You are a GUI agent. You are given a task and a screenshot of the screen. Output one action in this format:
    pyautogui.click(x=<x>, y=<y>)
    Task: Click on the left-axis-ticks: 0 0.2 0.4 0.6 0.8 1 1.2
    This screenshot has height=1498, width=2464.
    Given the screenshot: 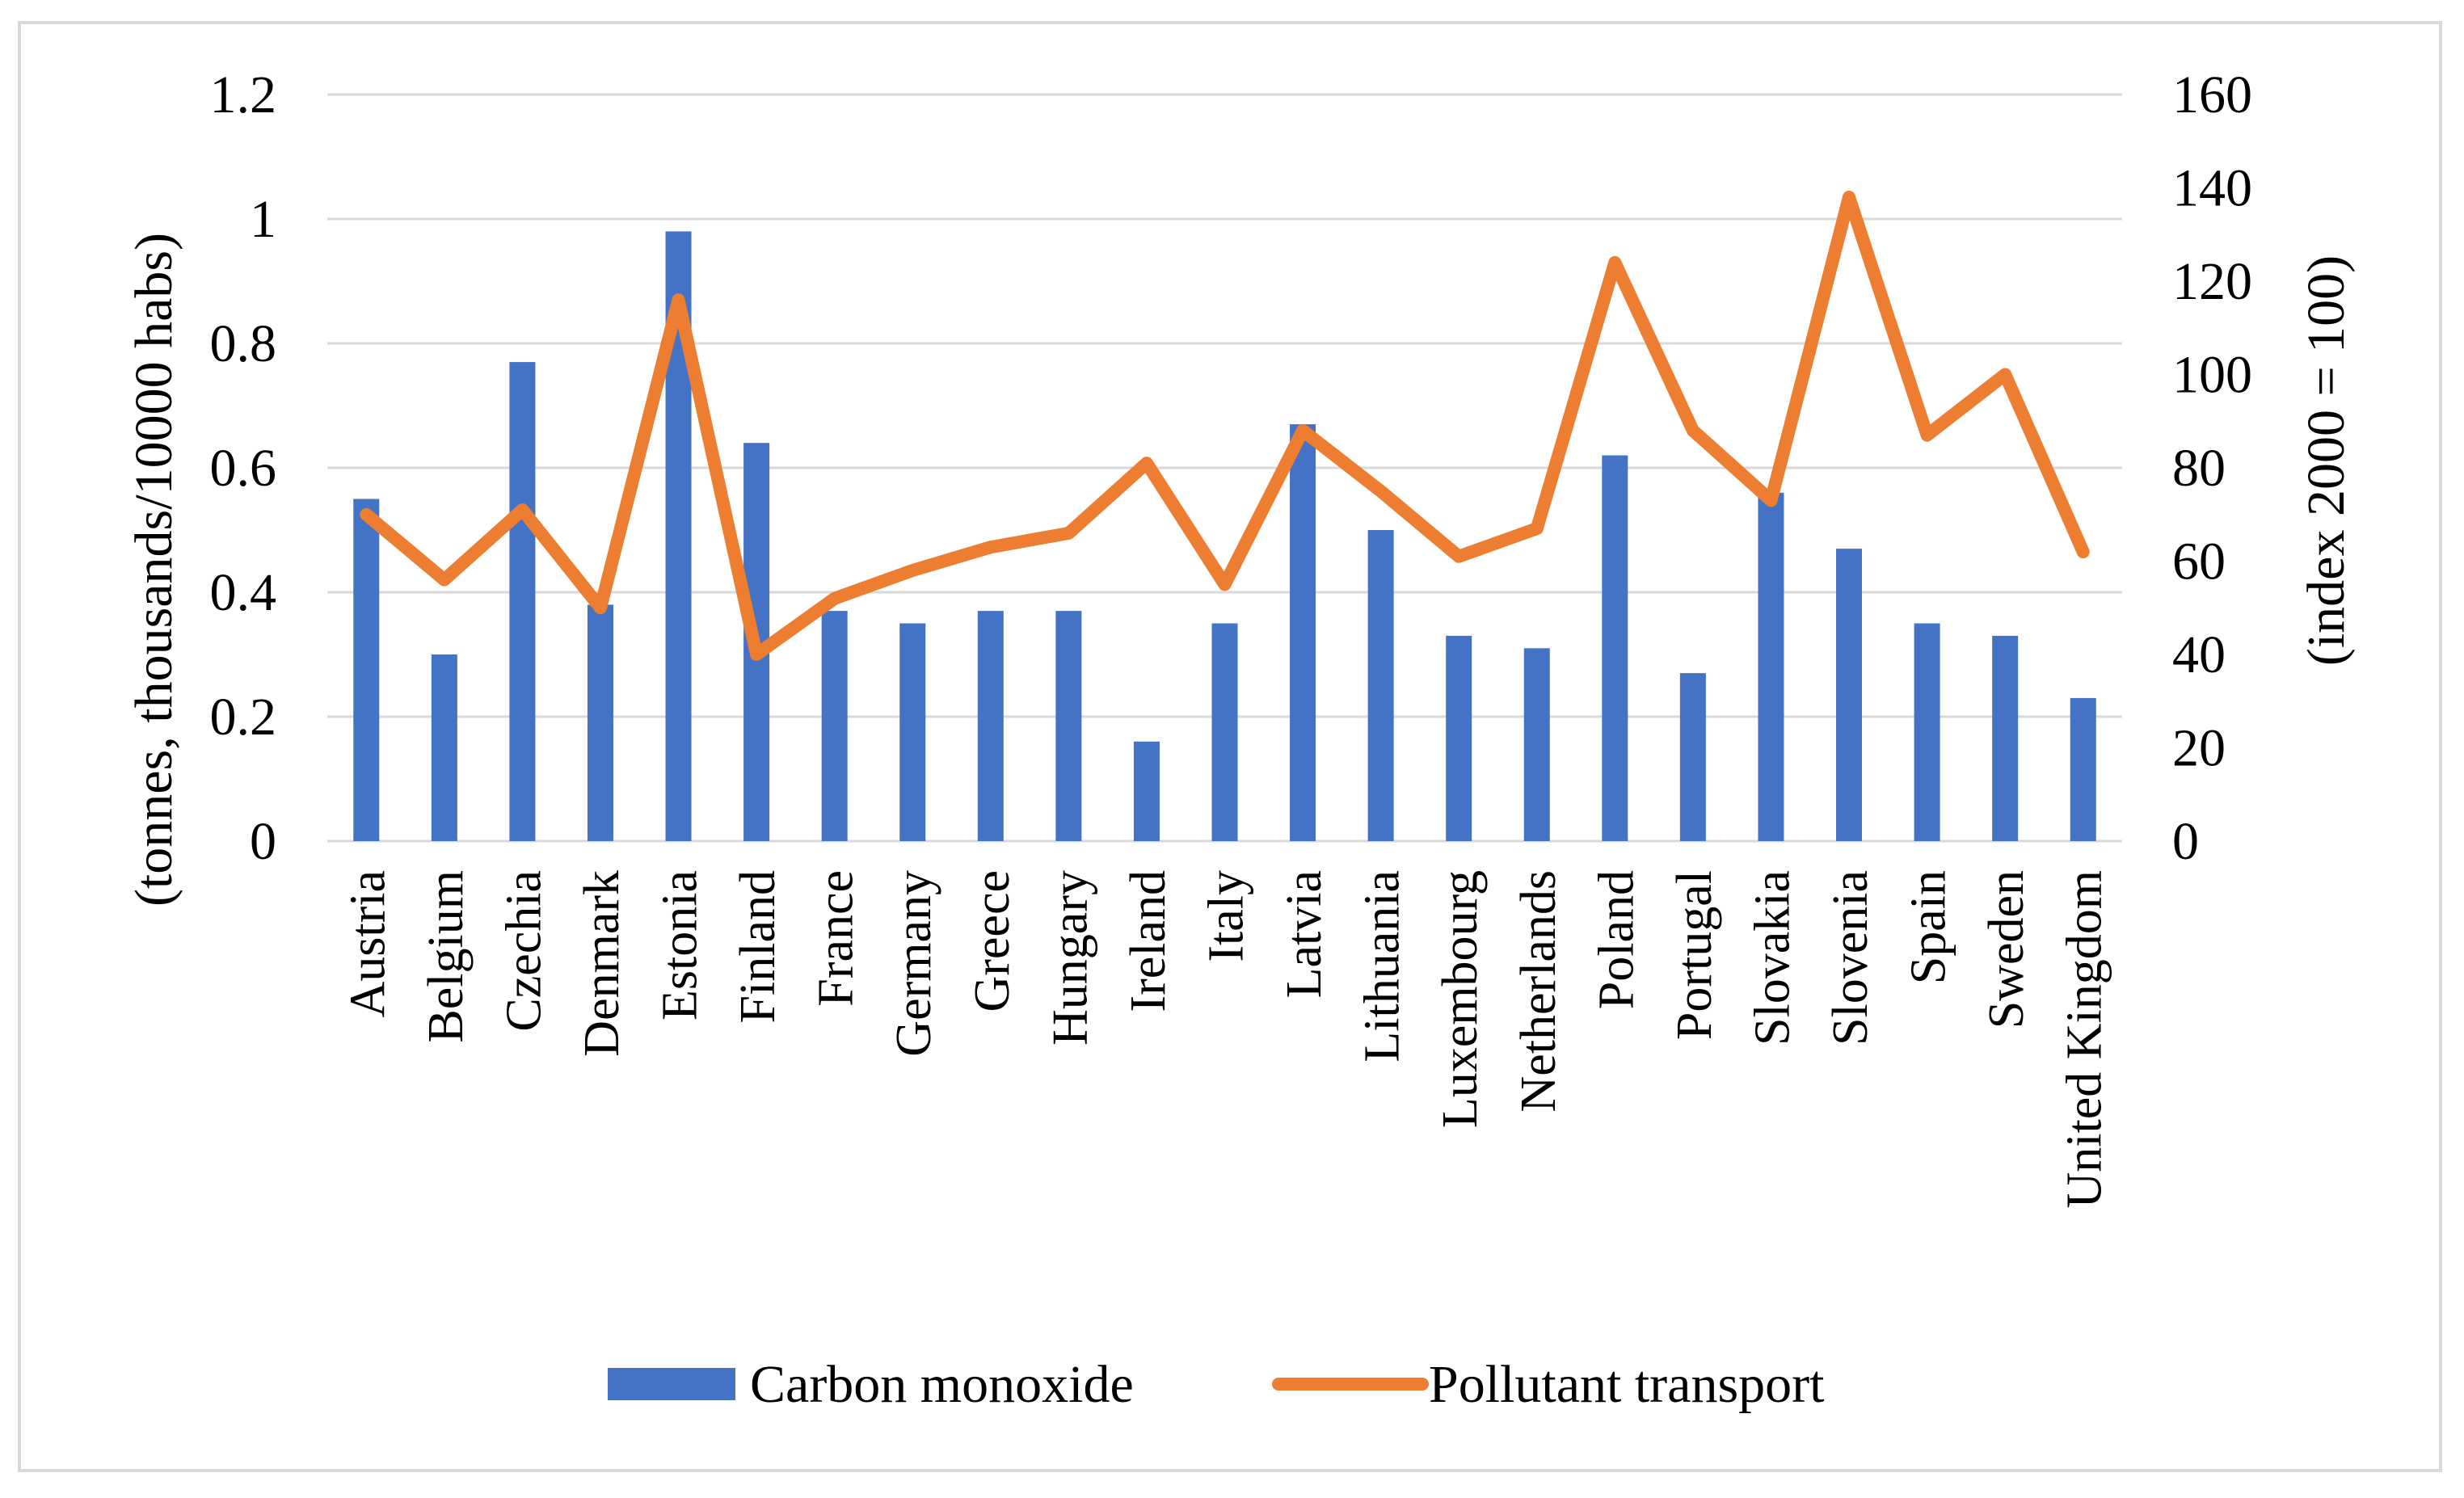 What is the action you would take?
    pyautogui.click(x=244, y=468)
    